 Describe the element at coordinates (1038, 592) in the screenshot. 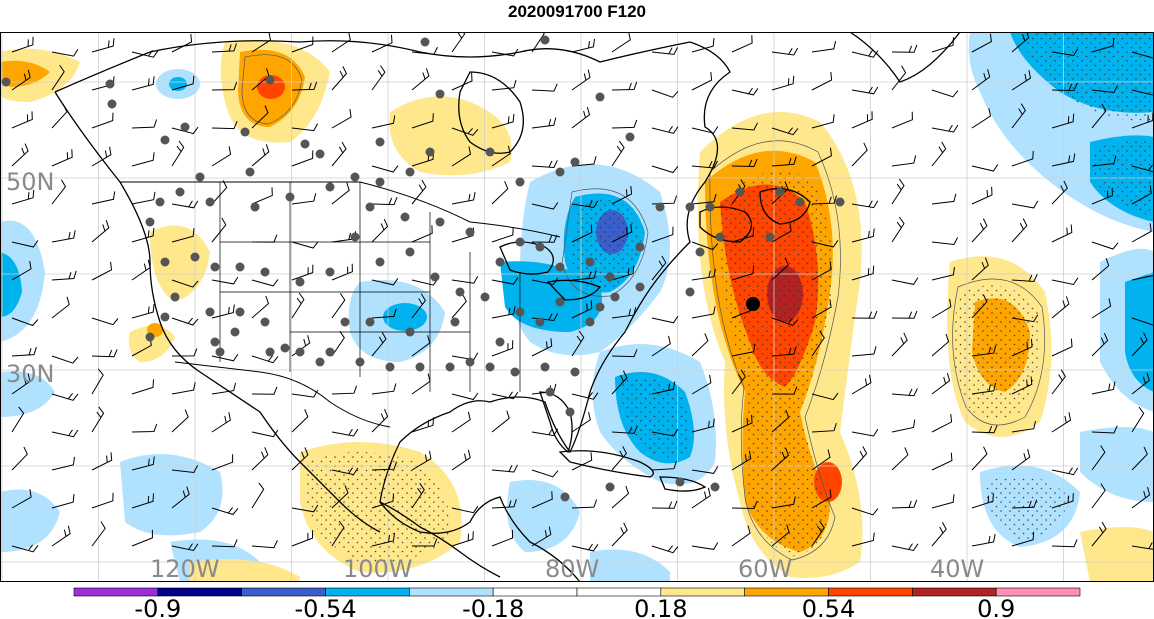

I see `colorbar-swatch` at that location.